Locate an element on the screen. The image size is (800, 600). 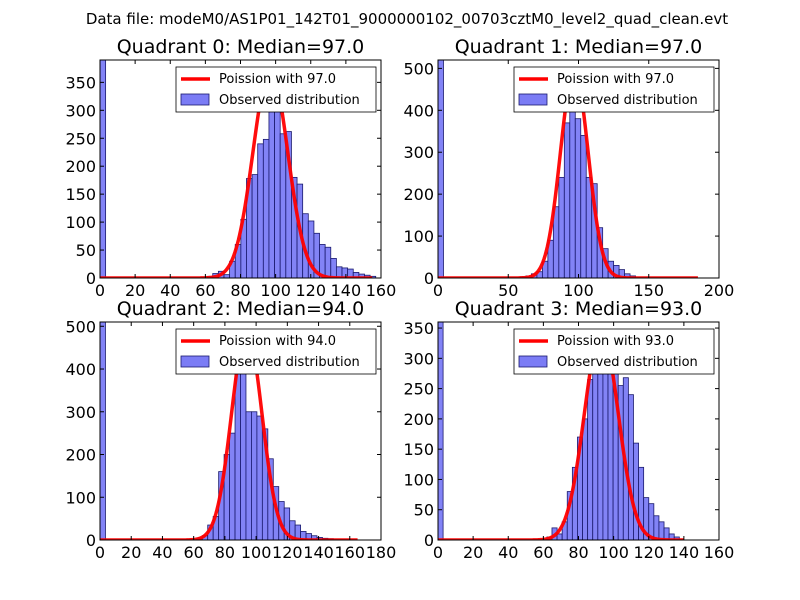
y-tick-label: 350 is located at coordinates (418, 328).